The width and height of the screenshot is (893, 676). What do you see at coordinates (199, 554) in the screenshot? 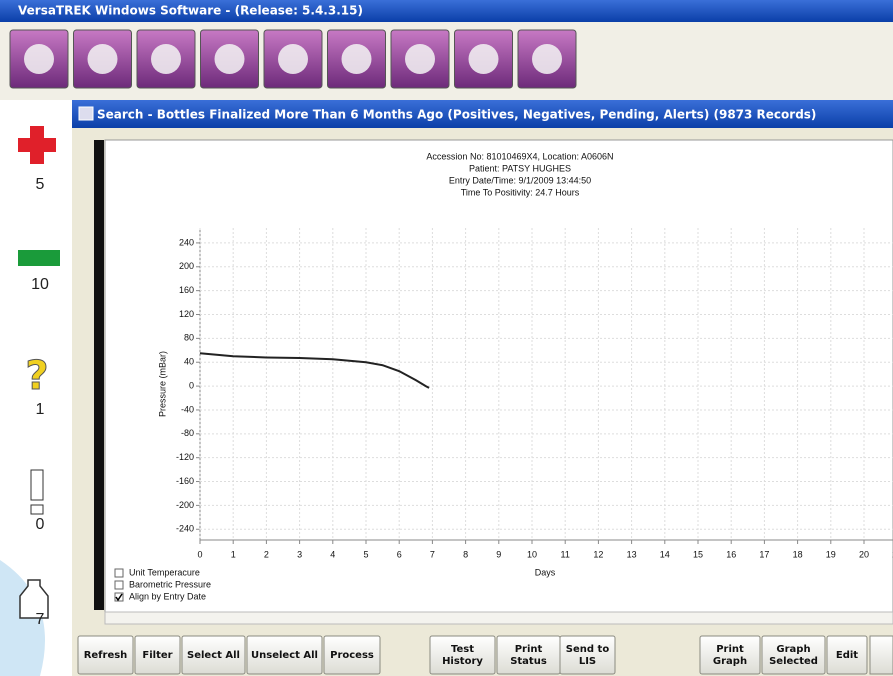
I see `x-tick-label: 0` at bounding box center [199, 554].